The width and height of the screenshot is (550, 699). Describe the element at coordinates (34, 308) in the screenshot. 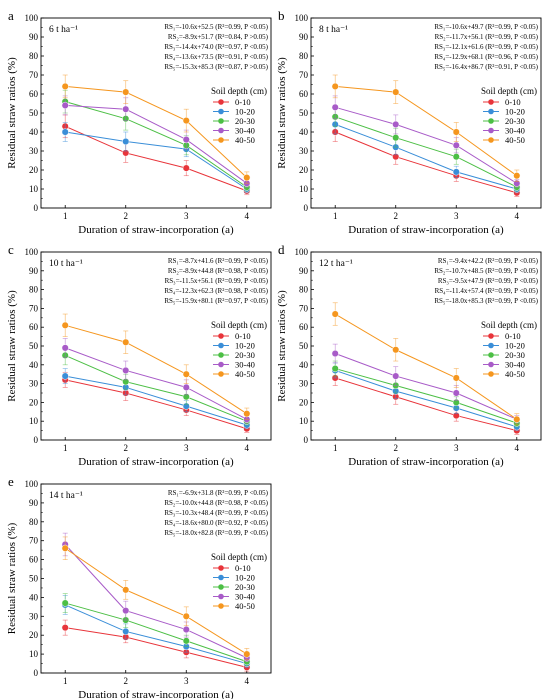

I see `y-tick-label: 70` at that location.